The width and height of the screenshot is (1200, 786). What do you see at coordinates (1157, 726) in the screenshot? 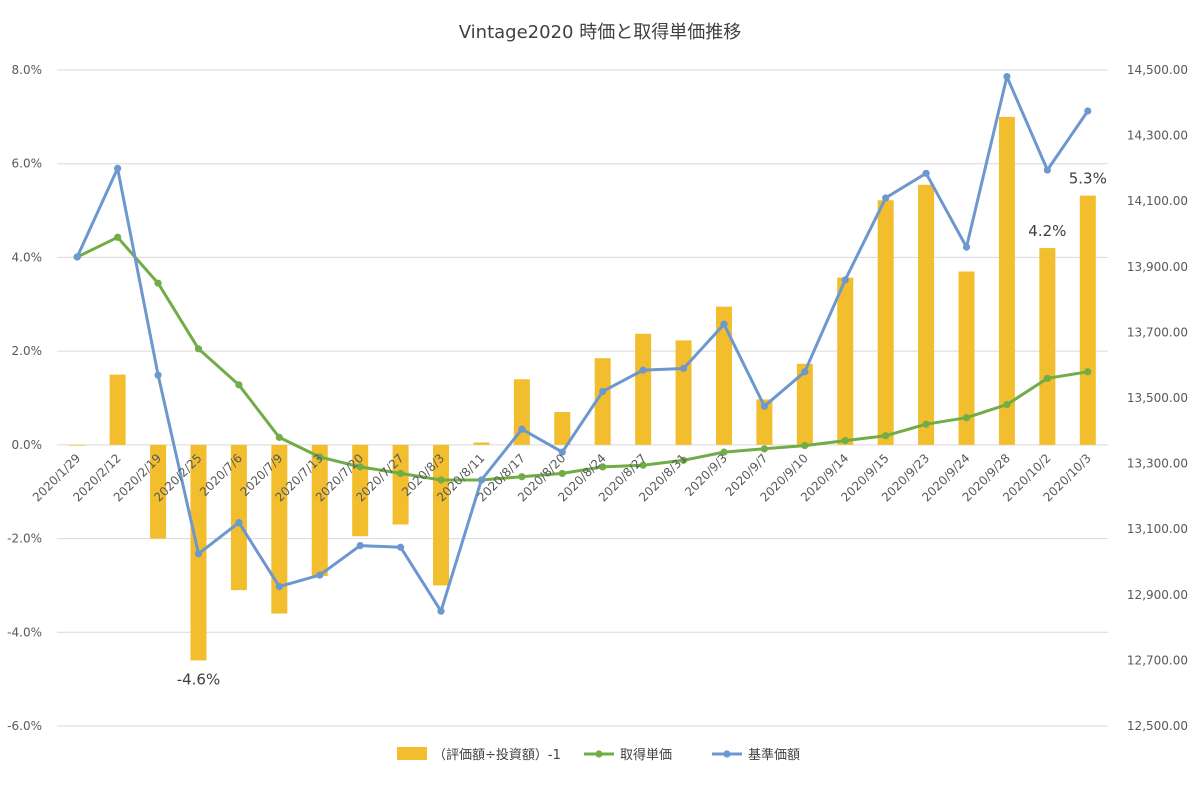
I see `y-right-tick-label: 12,500.00` at bounding box center [1157, 726].